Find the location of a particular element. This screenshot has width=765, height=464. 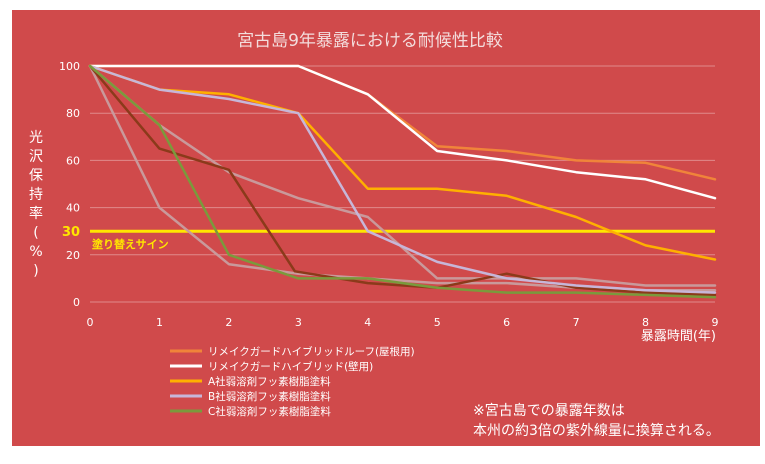

y-axis-label-char: 保 is located at coordinates (36, 176).